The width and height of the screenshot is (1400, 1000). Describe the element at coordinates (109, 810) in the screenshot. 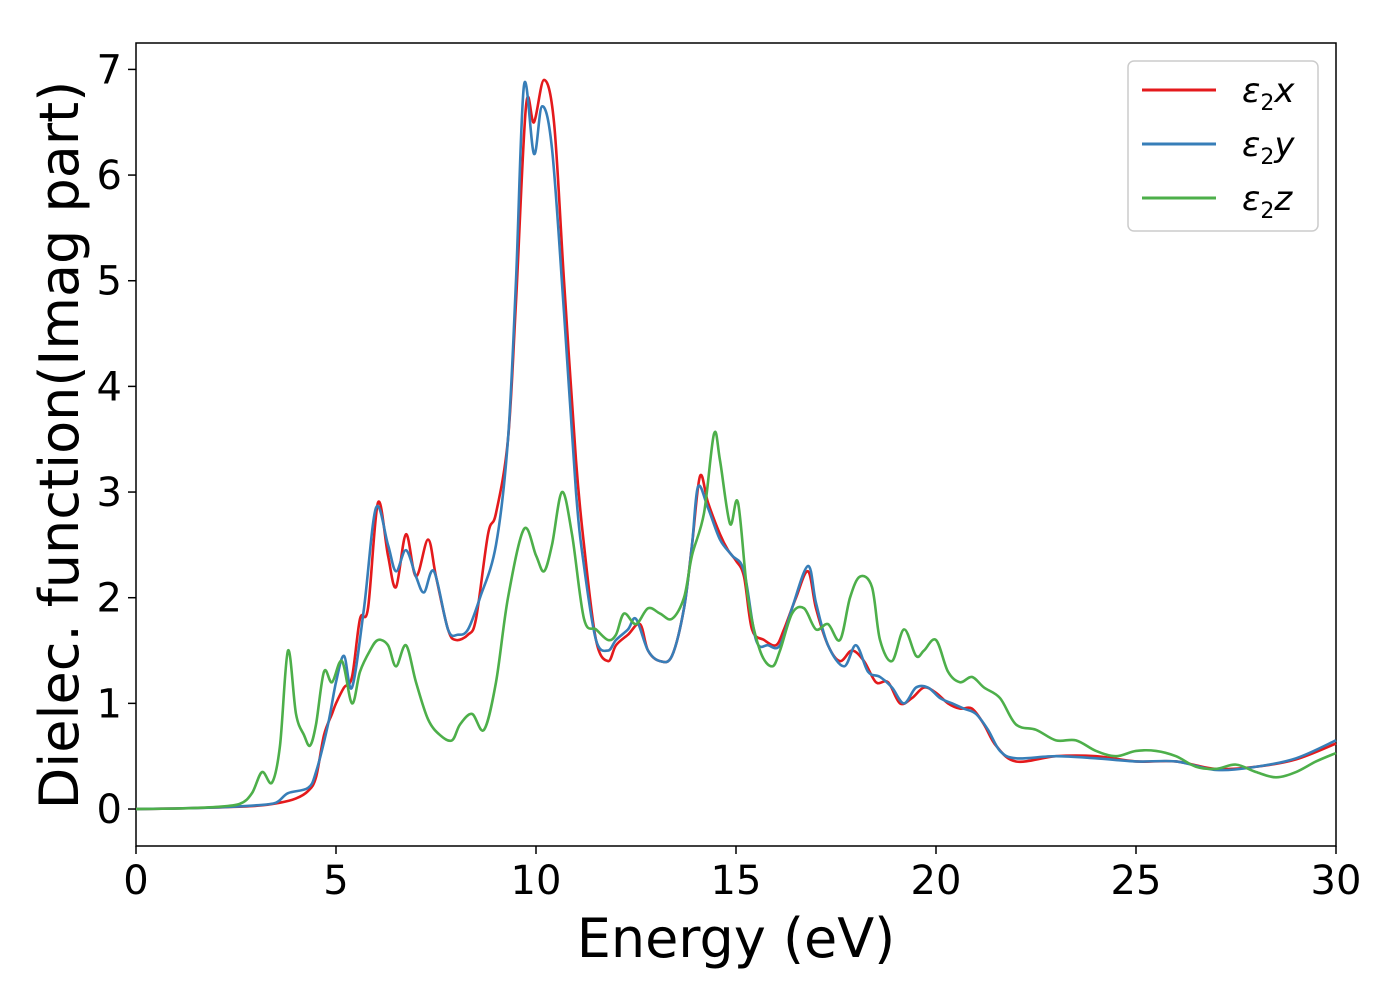

I see `y-tick-label: 0` at that location.